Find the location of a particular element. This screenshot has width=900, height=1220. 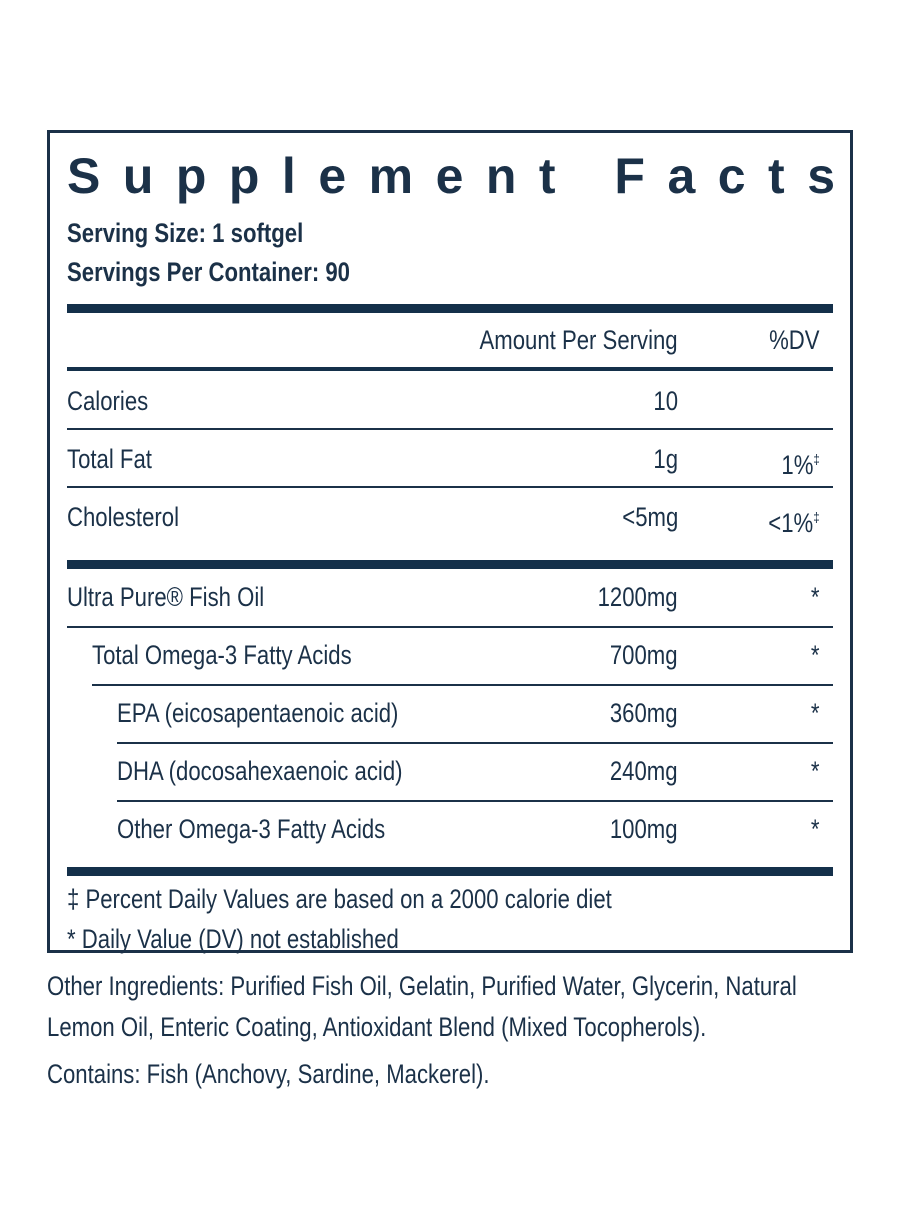

servings-per-container: Servings Per Container: 90 is located at coordinates (209, 272).